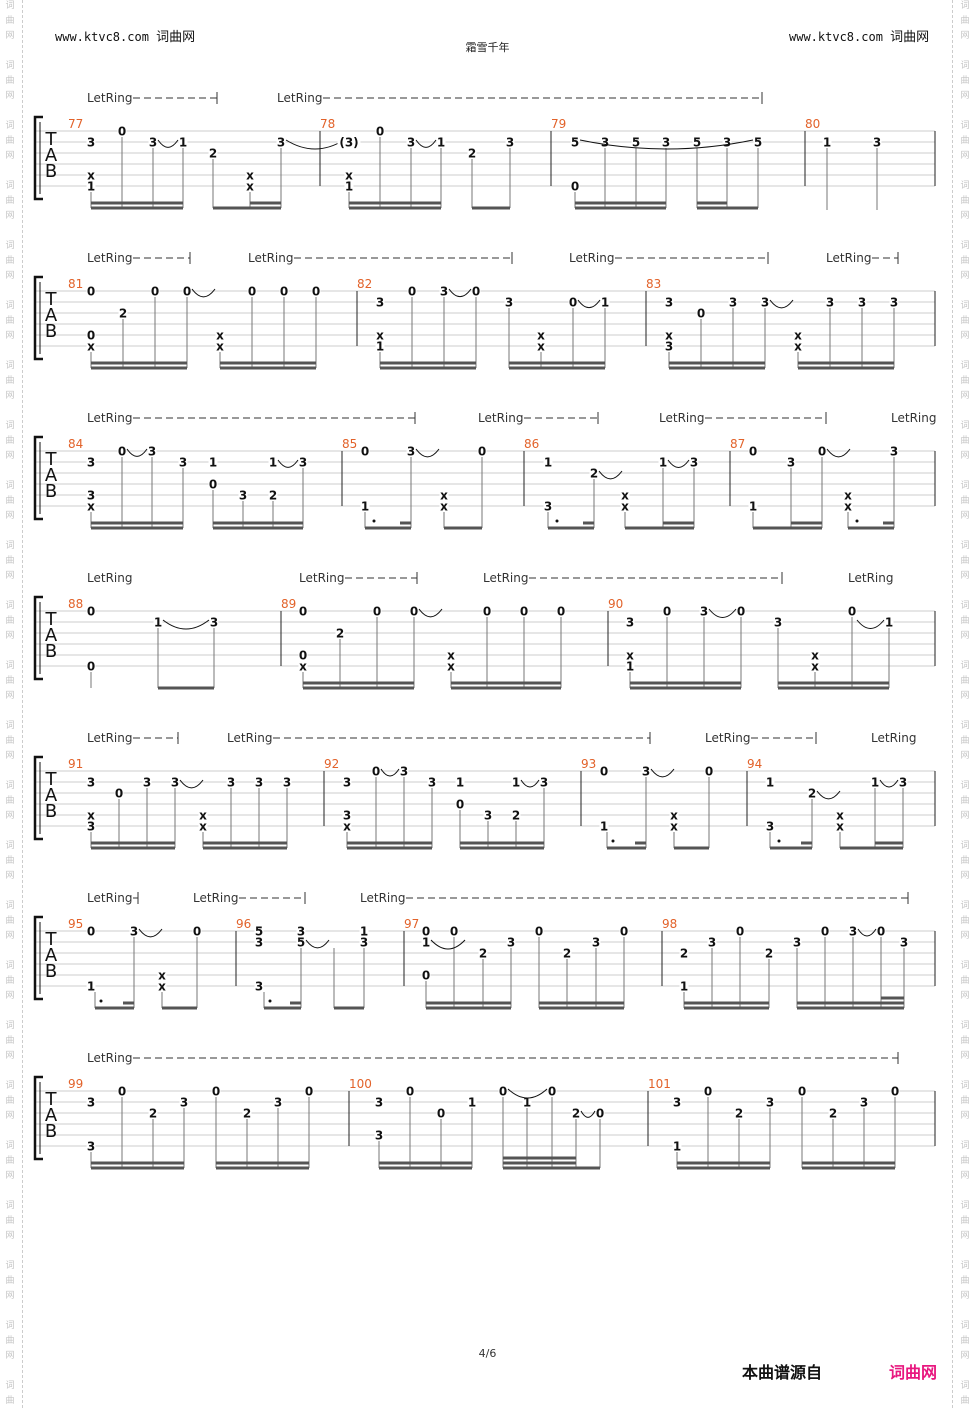  What do you see at coordinates (38, 1118) in the screenshot?
I see `system-bracket` at bounding box center [38, 1118].